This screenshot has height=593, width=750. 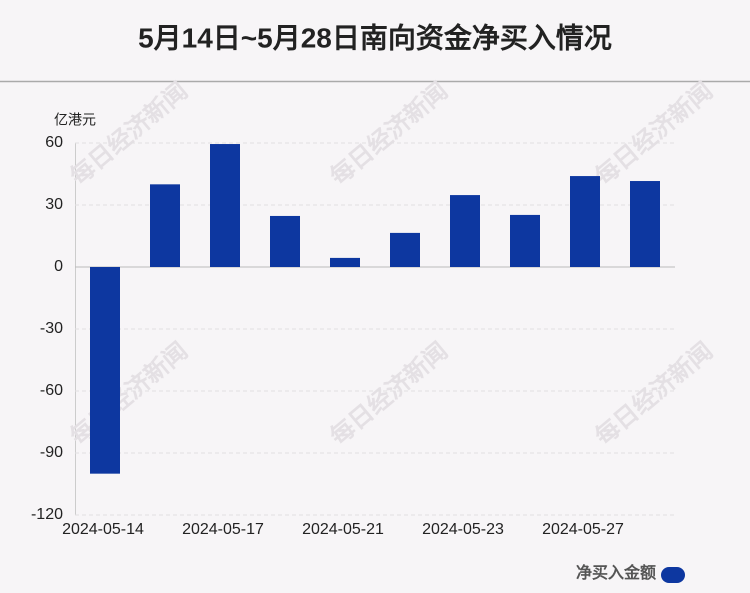 What do you see at coordinates (616, 572) in the screenshot?
I see `legend-label: 净买入金额` at bounding box center [616, 572].